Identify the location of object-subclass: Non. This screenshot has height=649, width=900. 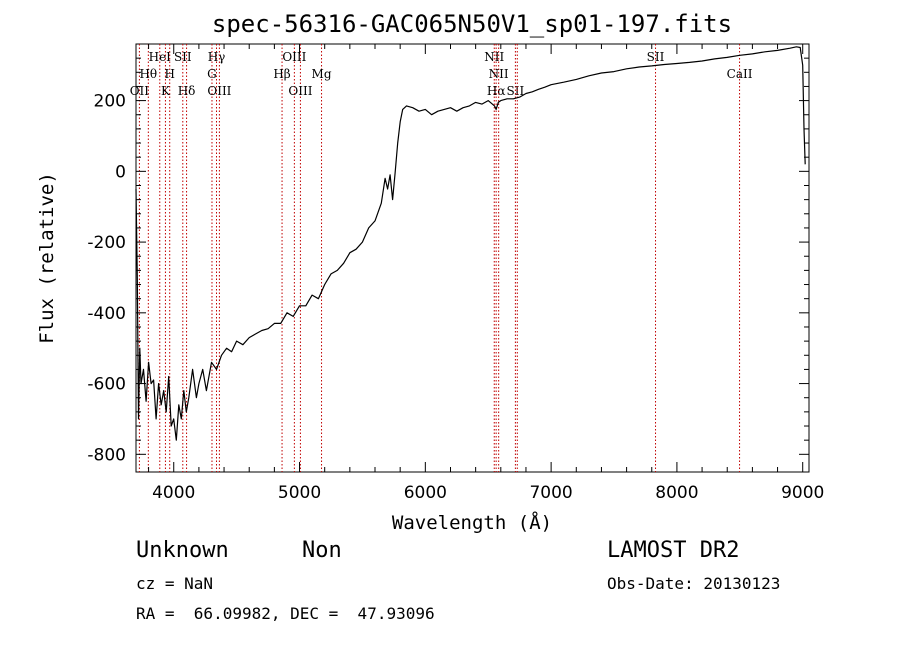
(322, 550).